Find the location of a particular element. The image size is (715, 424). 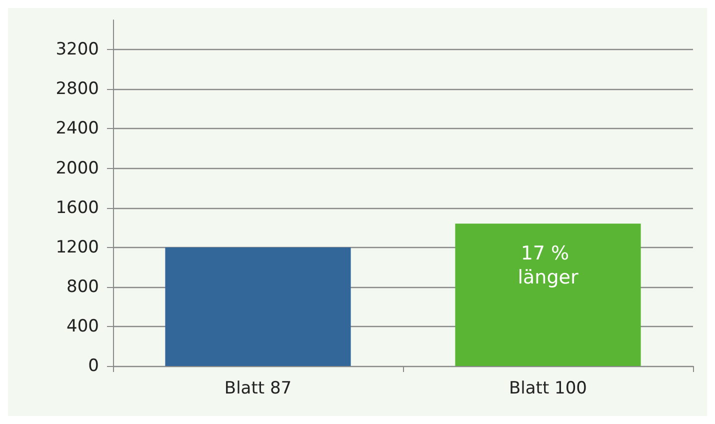

annotation: 17 % länger is located at coordinates (548, 265).